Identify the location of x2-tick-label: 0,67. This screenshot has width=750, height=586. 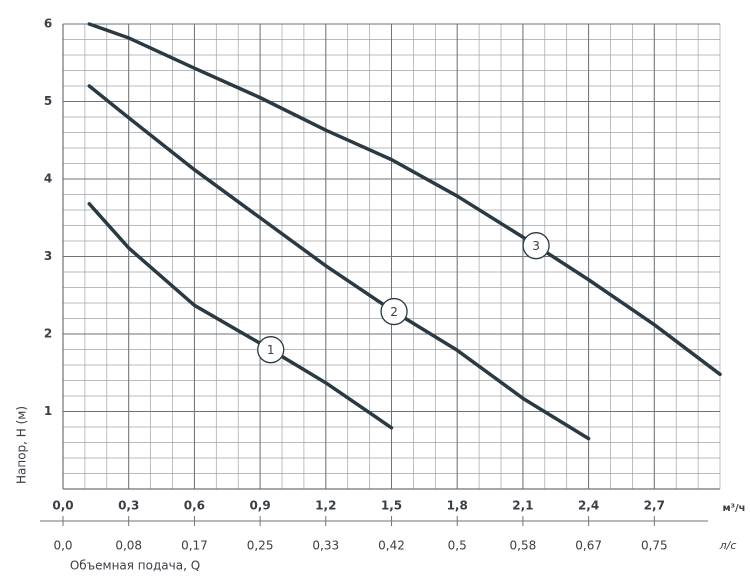
(588, 546).